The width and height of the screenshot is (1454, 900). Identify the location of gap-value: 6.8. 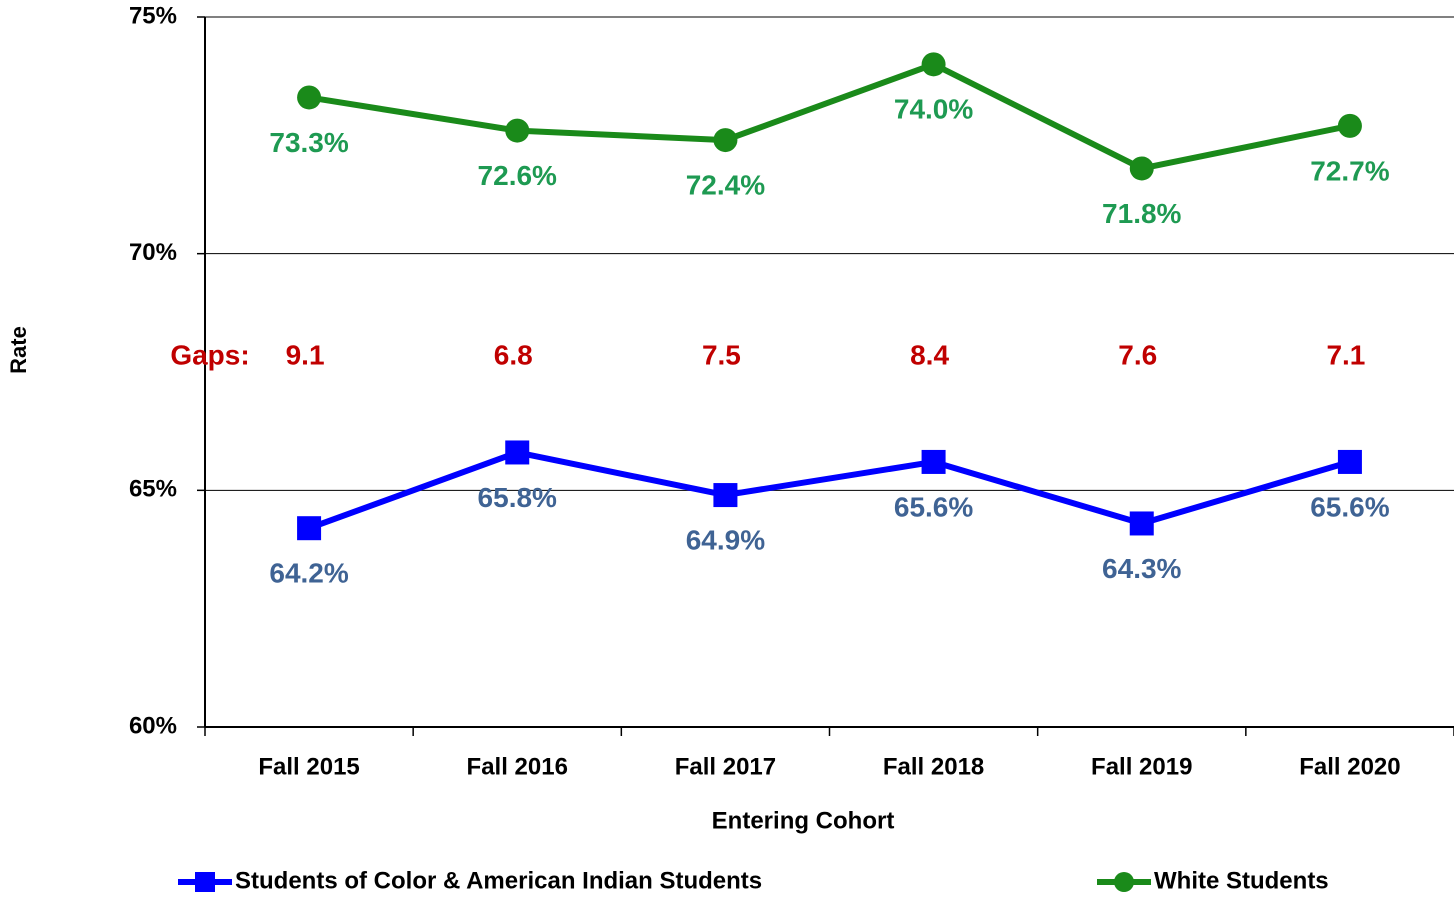
(513, 354).